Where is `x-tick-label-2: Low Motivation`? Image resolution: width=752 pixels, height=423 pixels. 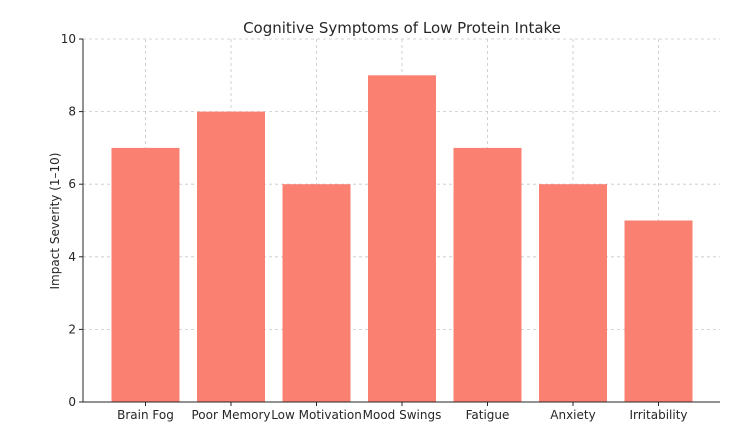 x-tick-label-2: Low Motivation is located at coordinates (316, 415).